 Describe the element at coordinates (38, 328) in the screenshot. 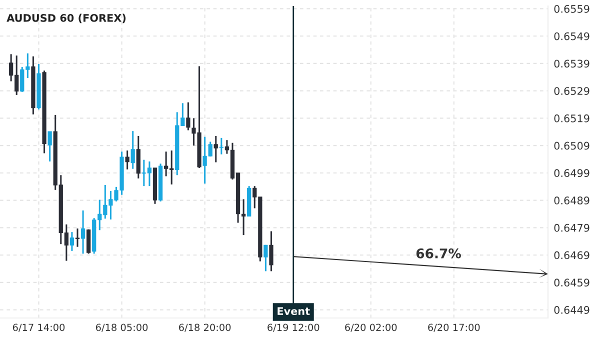

I see `x-tick-label: 6/17 14:00` at that location.